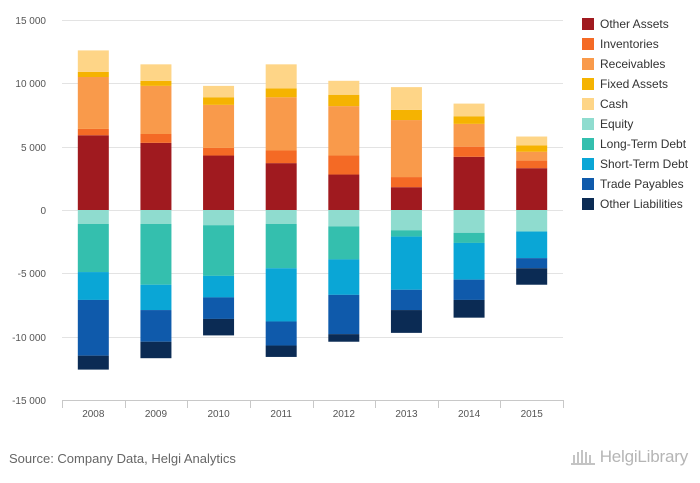 This screenshot has width=700, height=483. Describe the element at coordinates (122, 458) in the screenshot. I see `source-note: Source: Company Data, Helgi Analytics` at that location.